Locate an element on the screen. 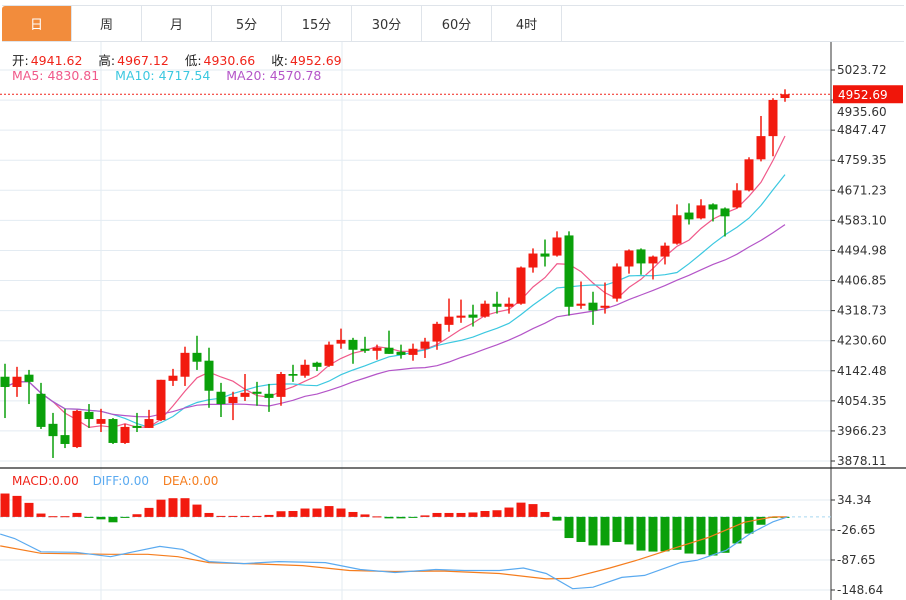 Image resolution: width=906 pixels, height=600 pixels. tab-month: 月 is located at coordinates (177, 23).